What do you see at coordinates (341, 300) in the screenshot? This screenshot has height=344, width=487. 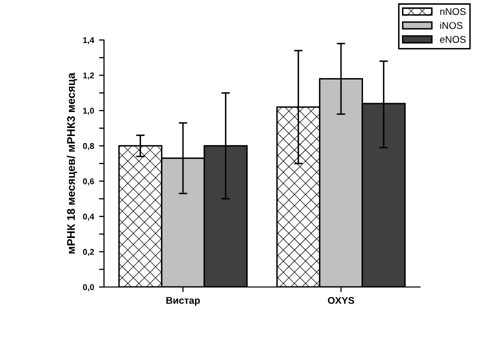 I see `x-tick-label: OXYS` at bounding box center [341, 300].